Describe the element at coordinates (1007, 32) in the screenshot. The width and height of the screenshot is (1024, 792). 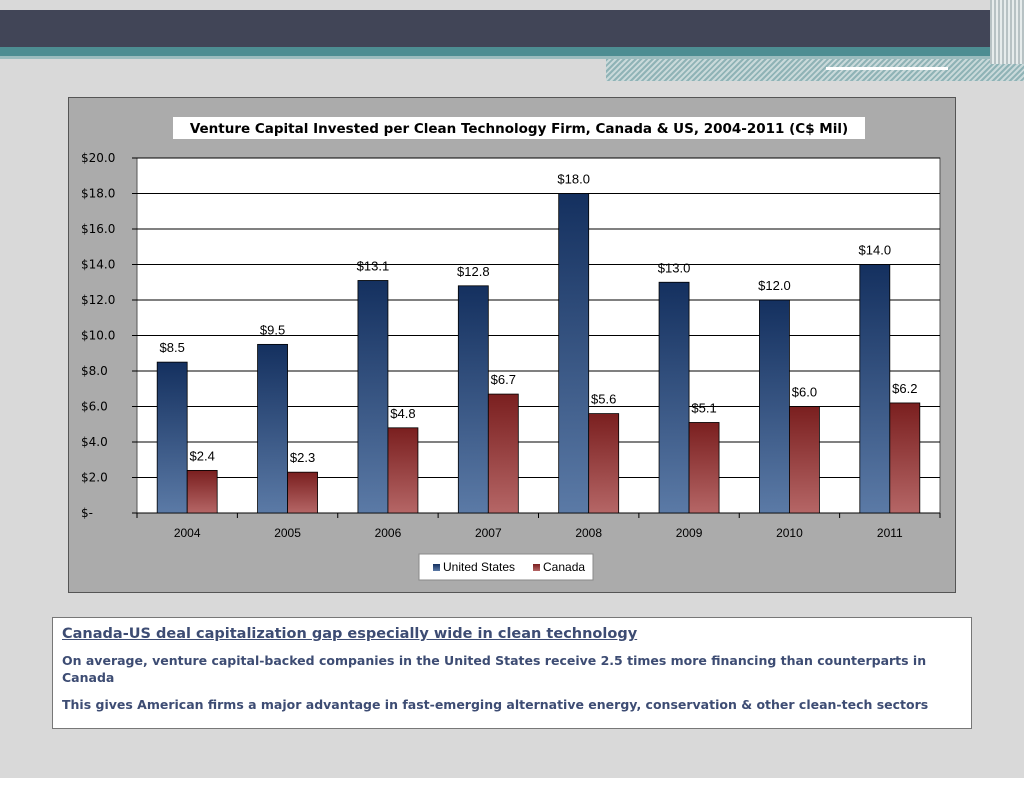
I see `corner-decoration` at that location.